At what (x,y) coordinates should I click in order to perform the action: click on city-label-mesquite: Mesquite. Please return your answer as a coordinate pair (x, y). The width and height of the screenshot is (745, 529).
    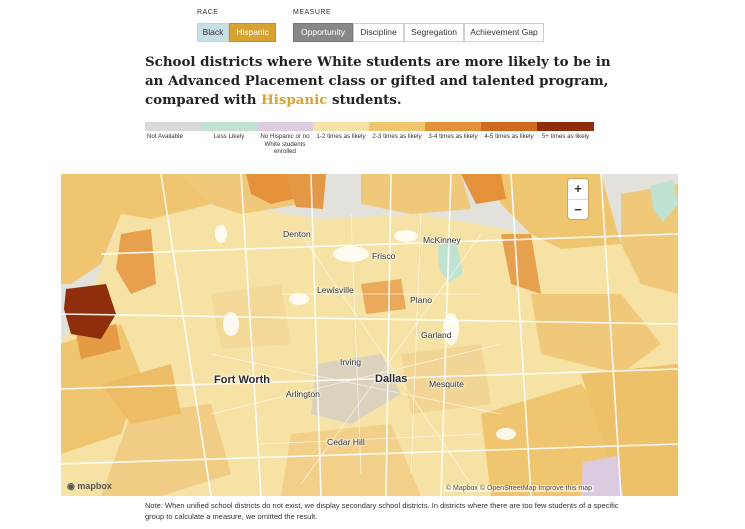
    Looking at the image, I should click on (446, 384).